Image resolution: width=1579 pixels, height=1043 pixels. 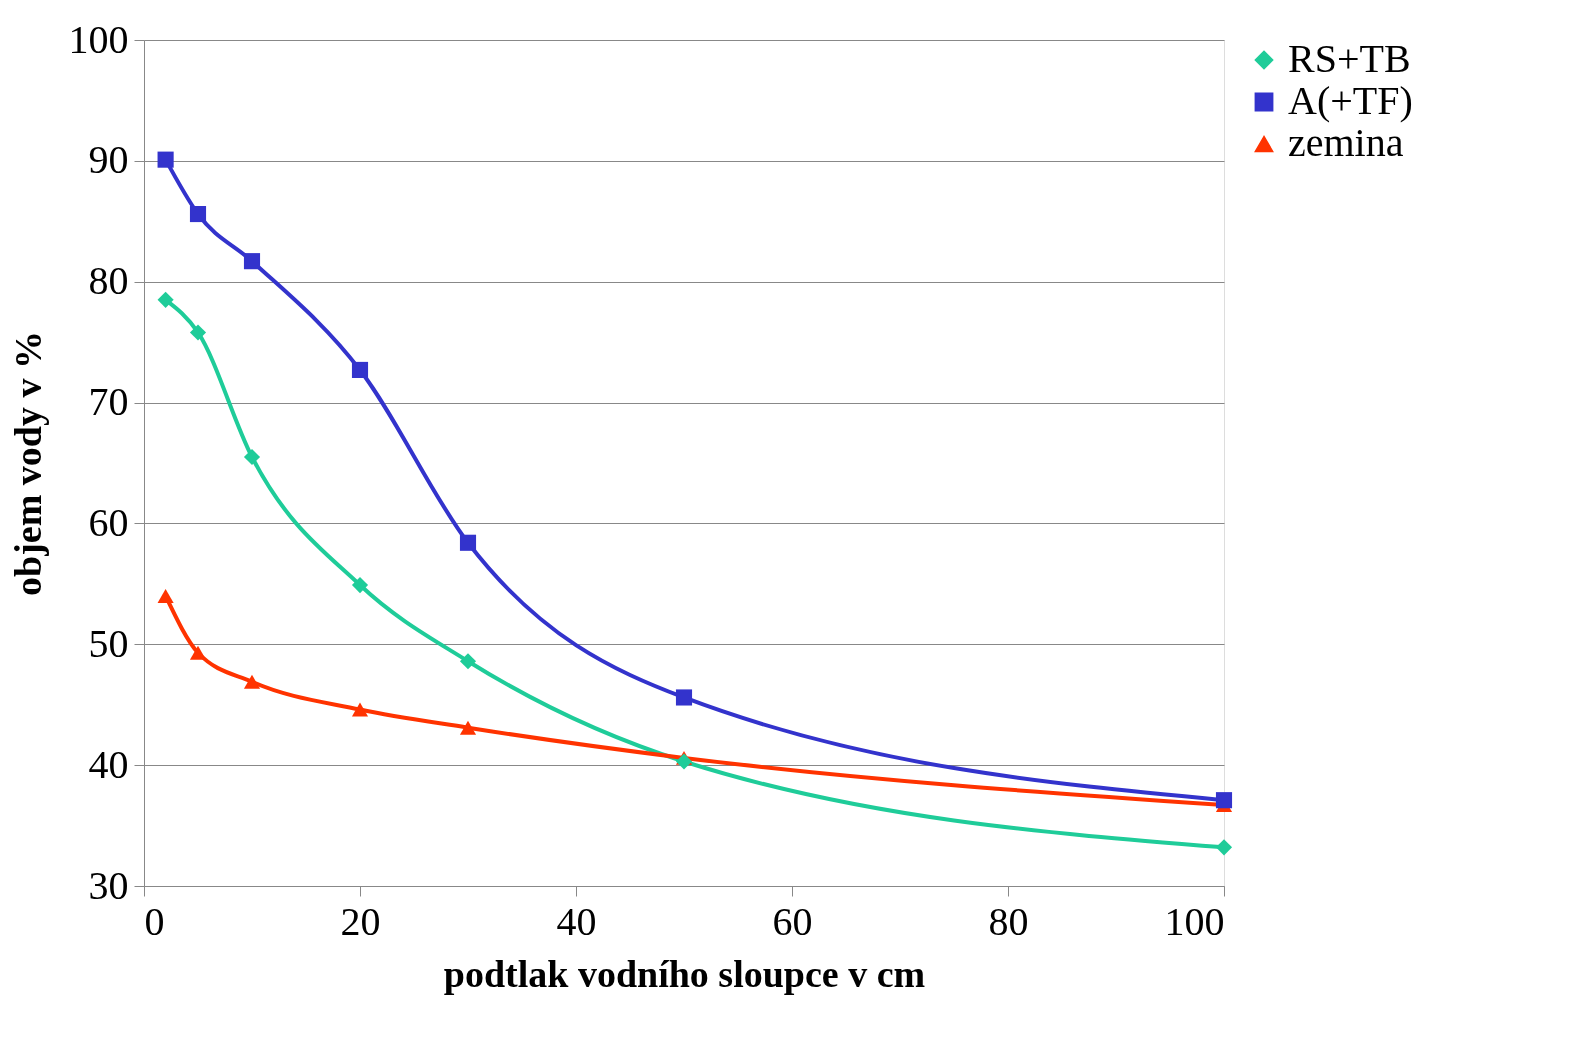 What do you see at coordinates (108, 643) in the screenshot?
I see `y-tick-label: 50` at bounding box center [108, 643].